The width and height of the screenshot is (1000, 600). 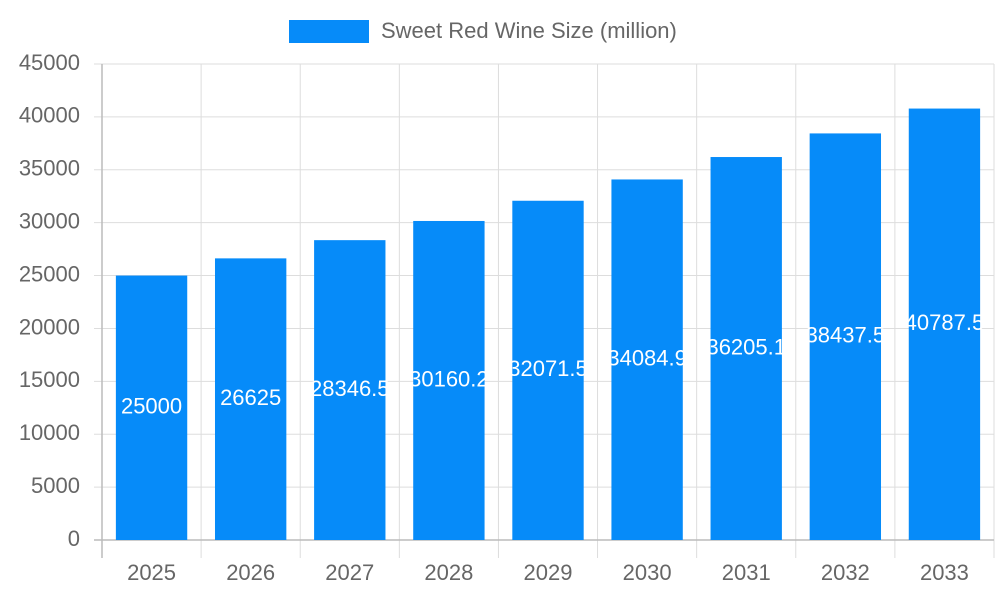 I want to click on y-tick-label: 25000, so click(x=49, y=273).